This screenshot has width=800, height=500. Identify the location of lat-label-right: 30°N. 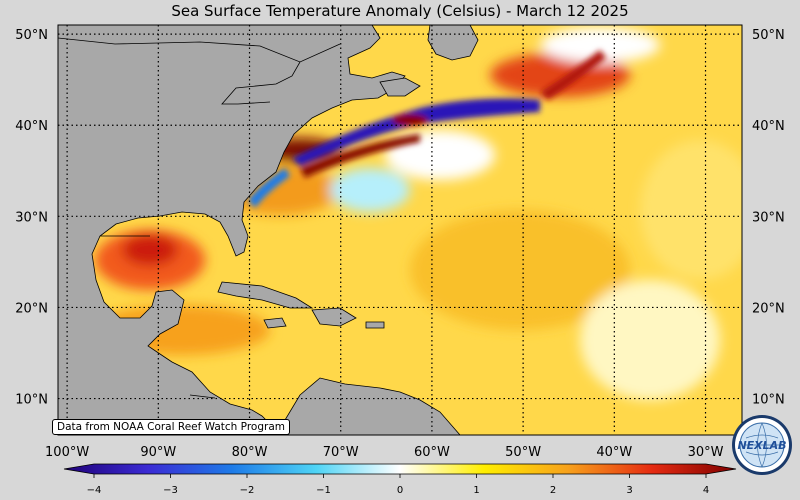
(768, 217).